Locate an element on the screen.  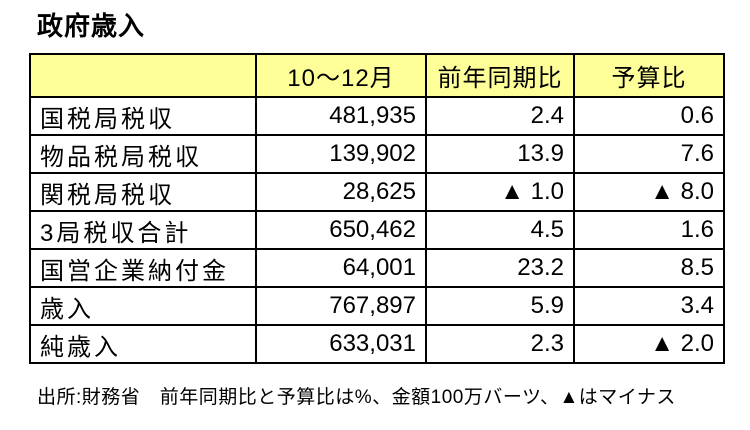
row-label: 物品税局税収 is located at coordinates (143, 154).